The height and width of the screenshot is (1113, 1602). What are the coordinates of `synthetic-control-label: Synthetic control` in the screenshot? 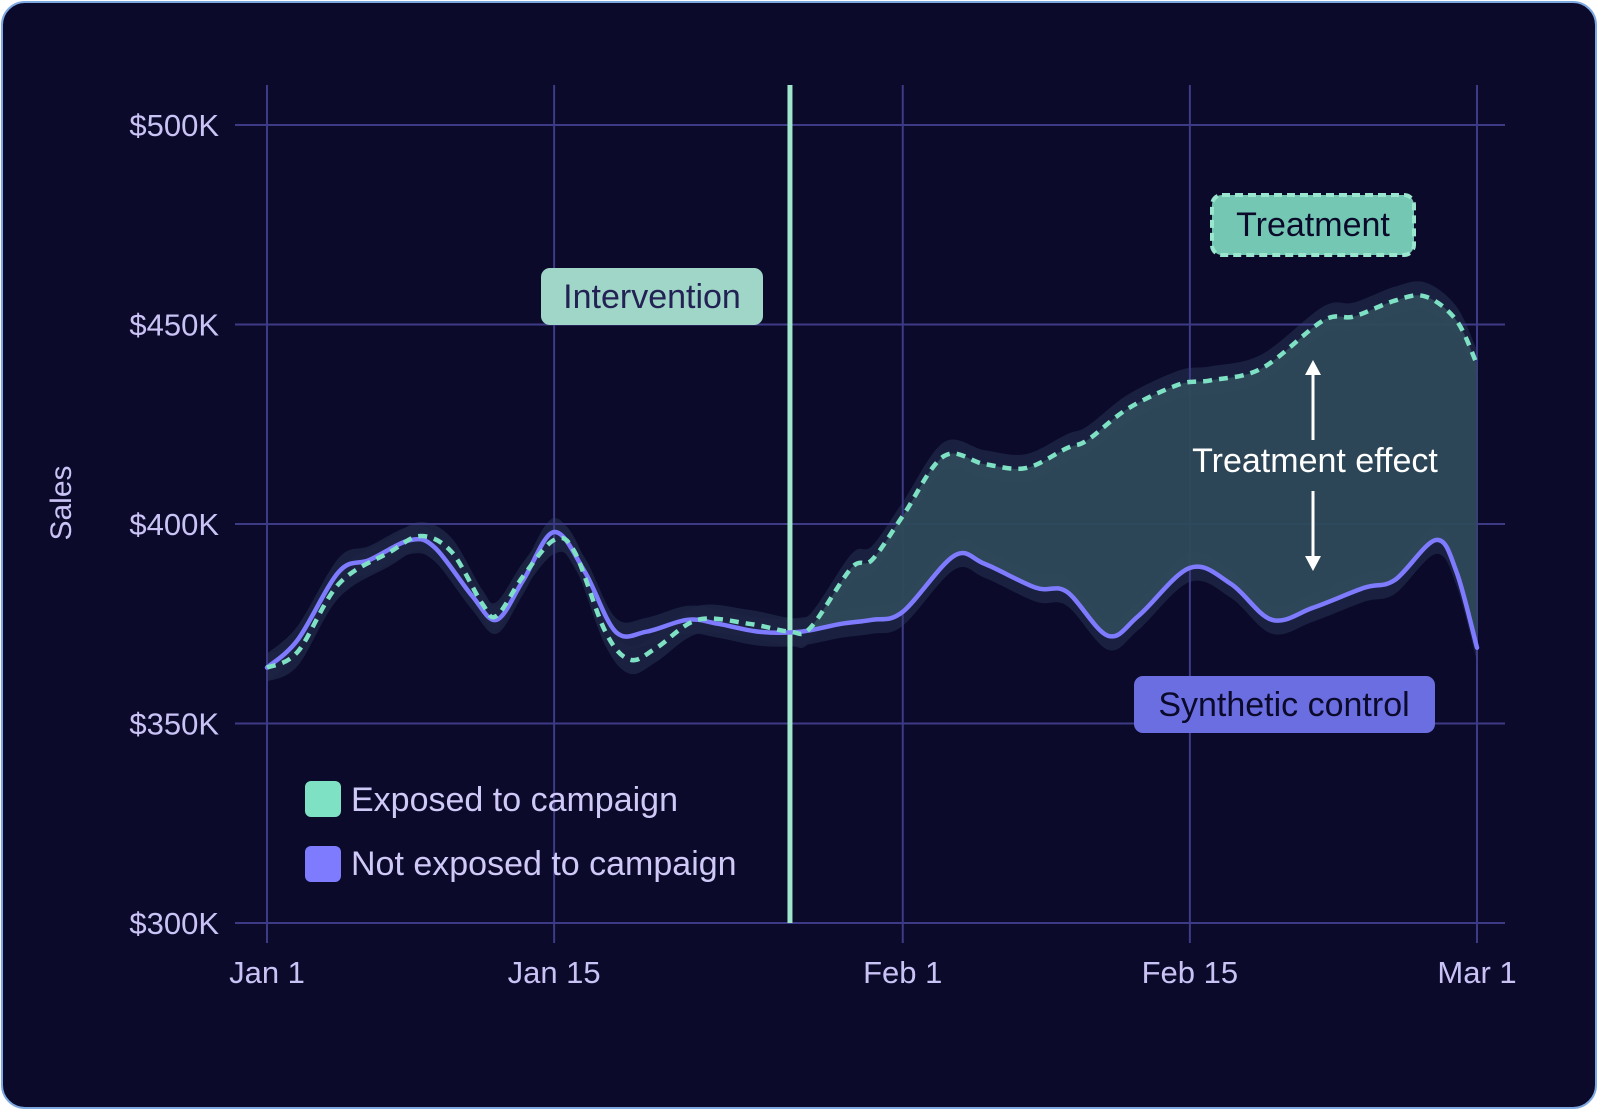 It's located at (1283, 705).